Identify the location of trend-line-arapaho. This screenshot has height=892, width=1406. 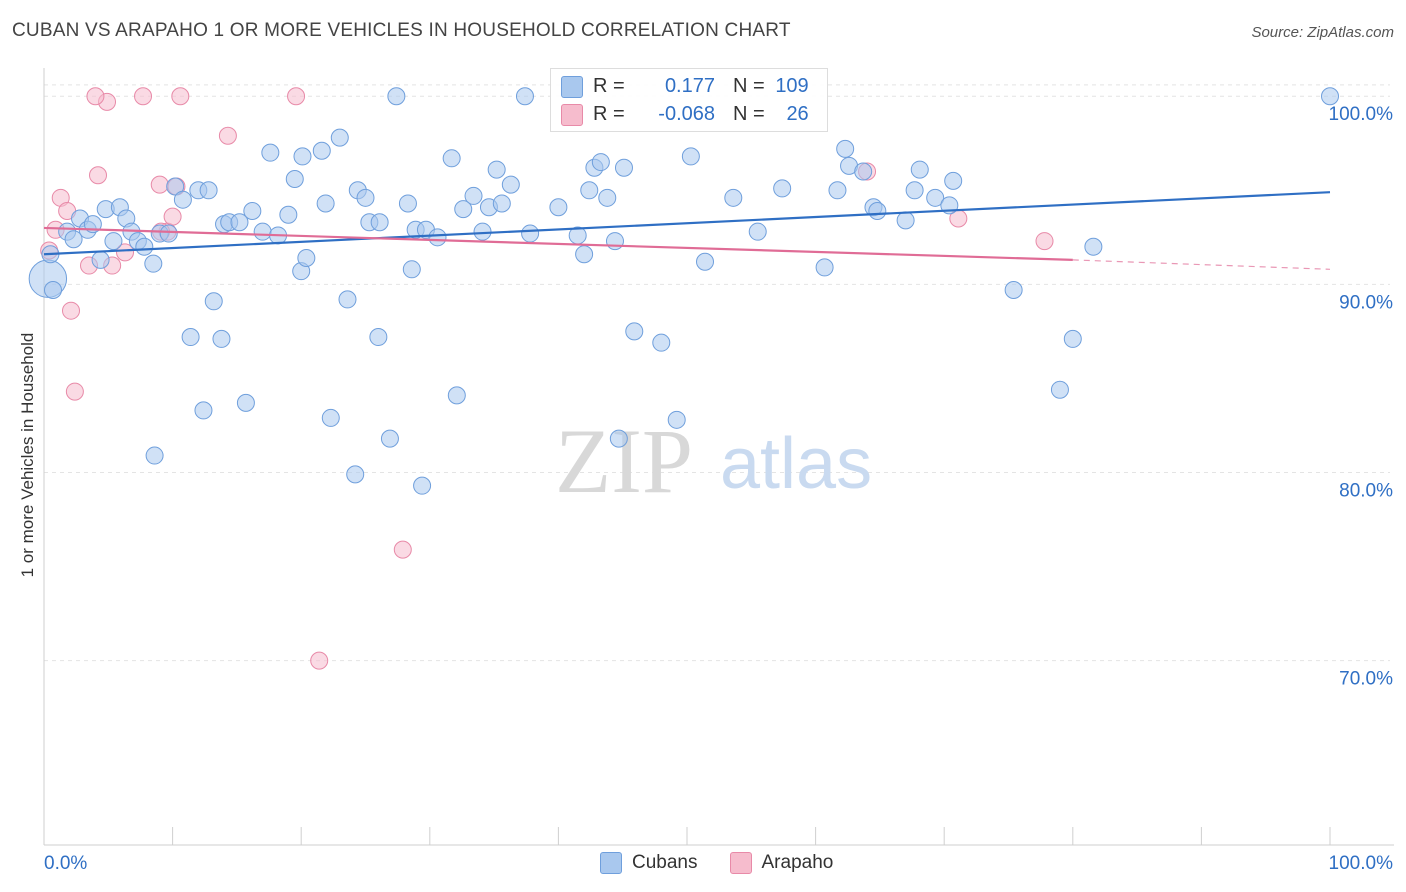
(558, 243).